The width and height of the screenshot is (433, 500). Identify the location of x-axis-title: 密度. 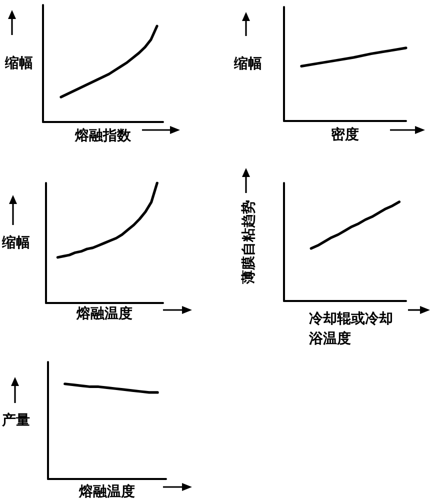
(345, 134).